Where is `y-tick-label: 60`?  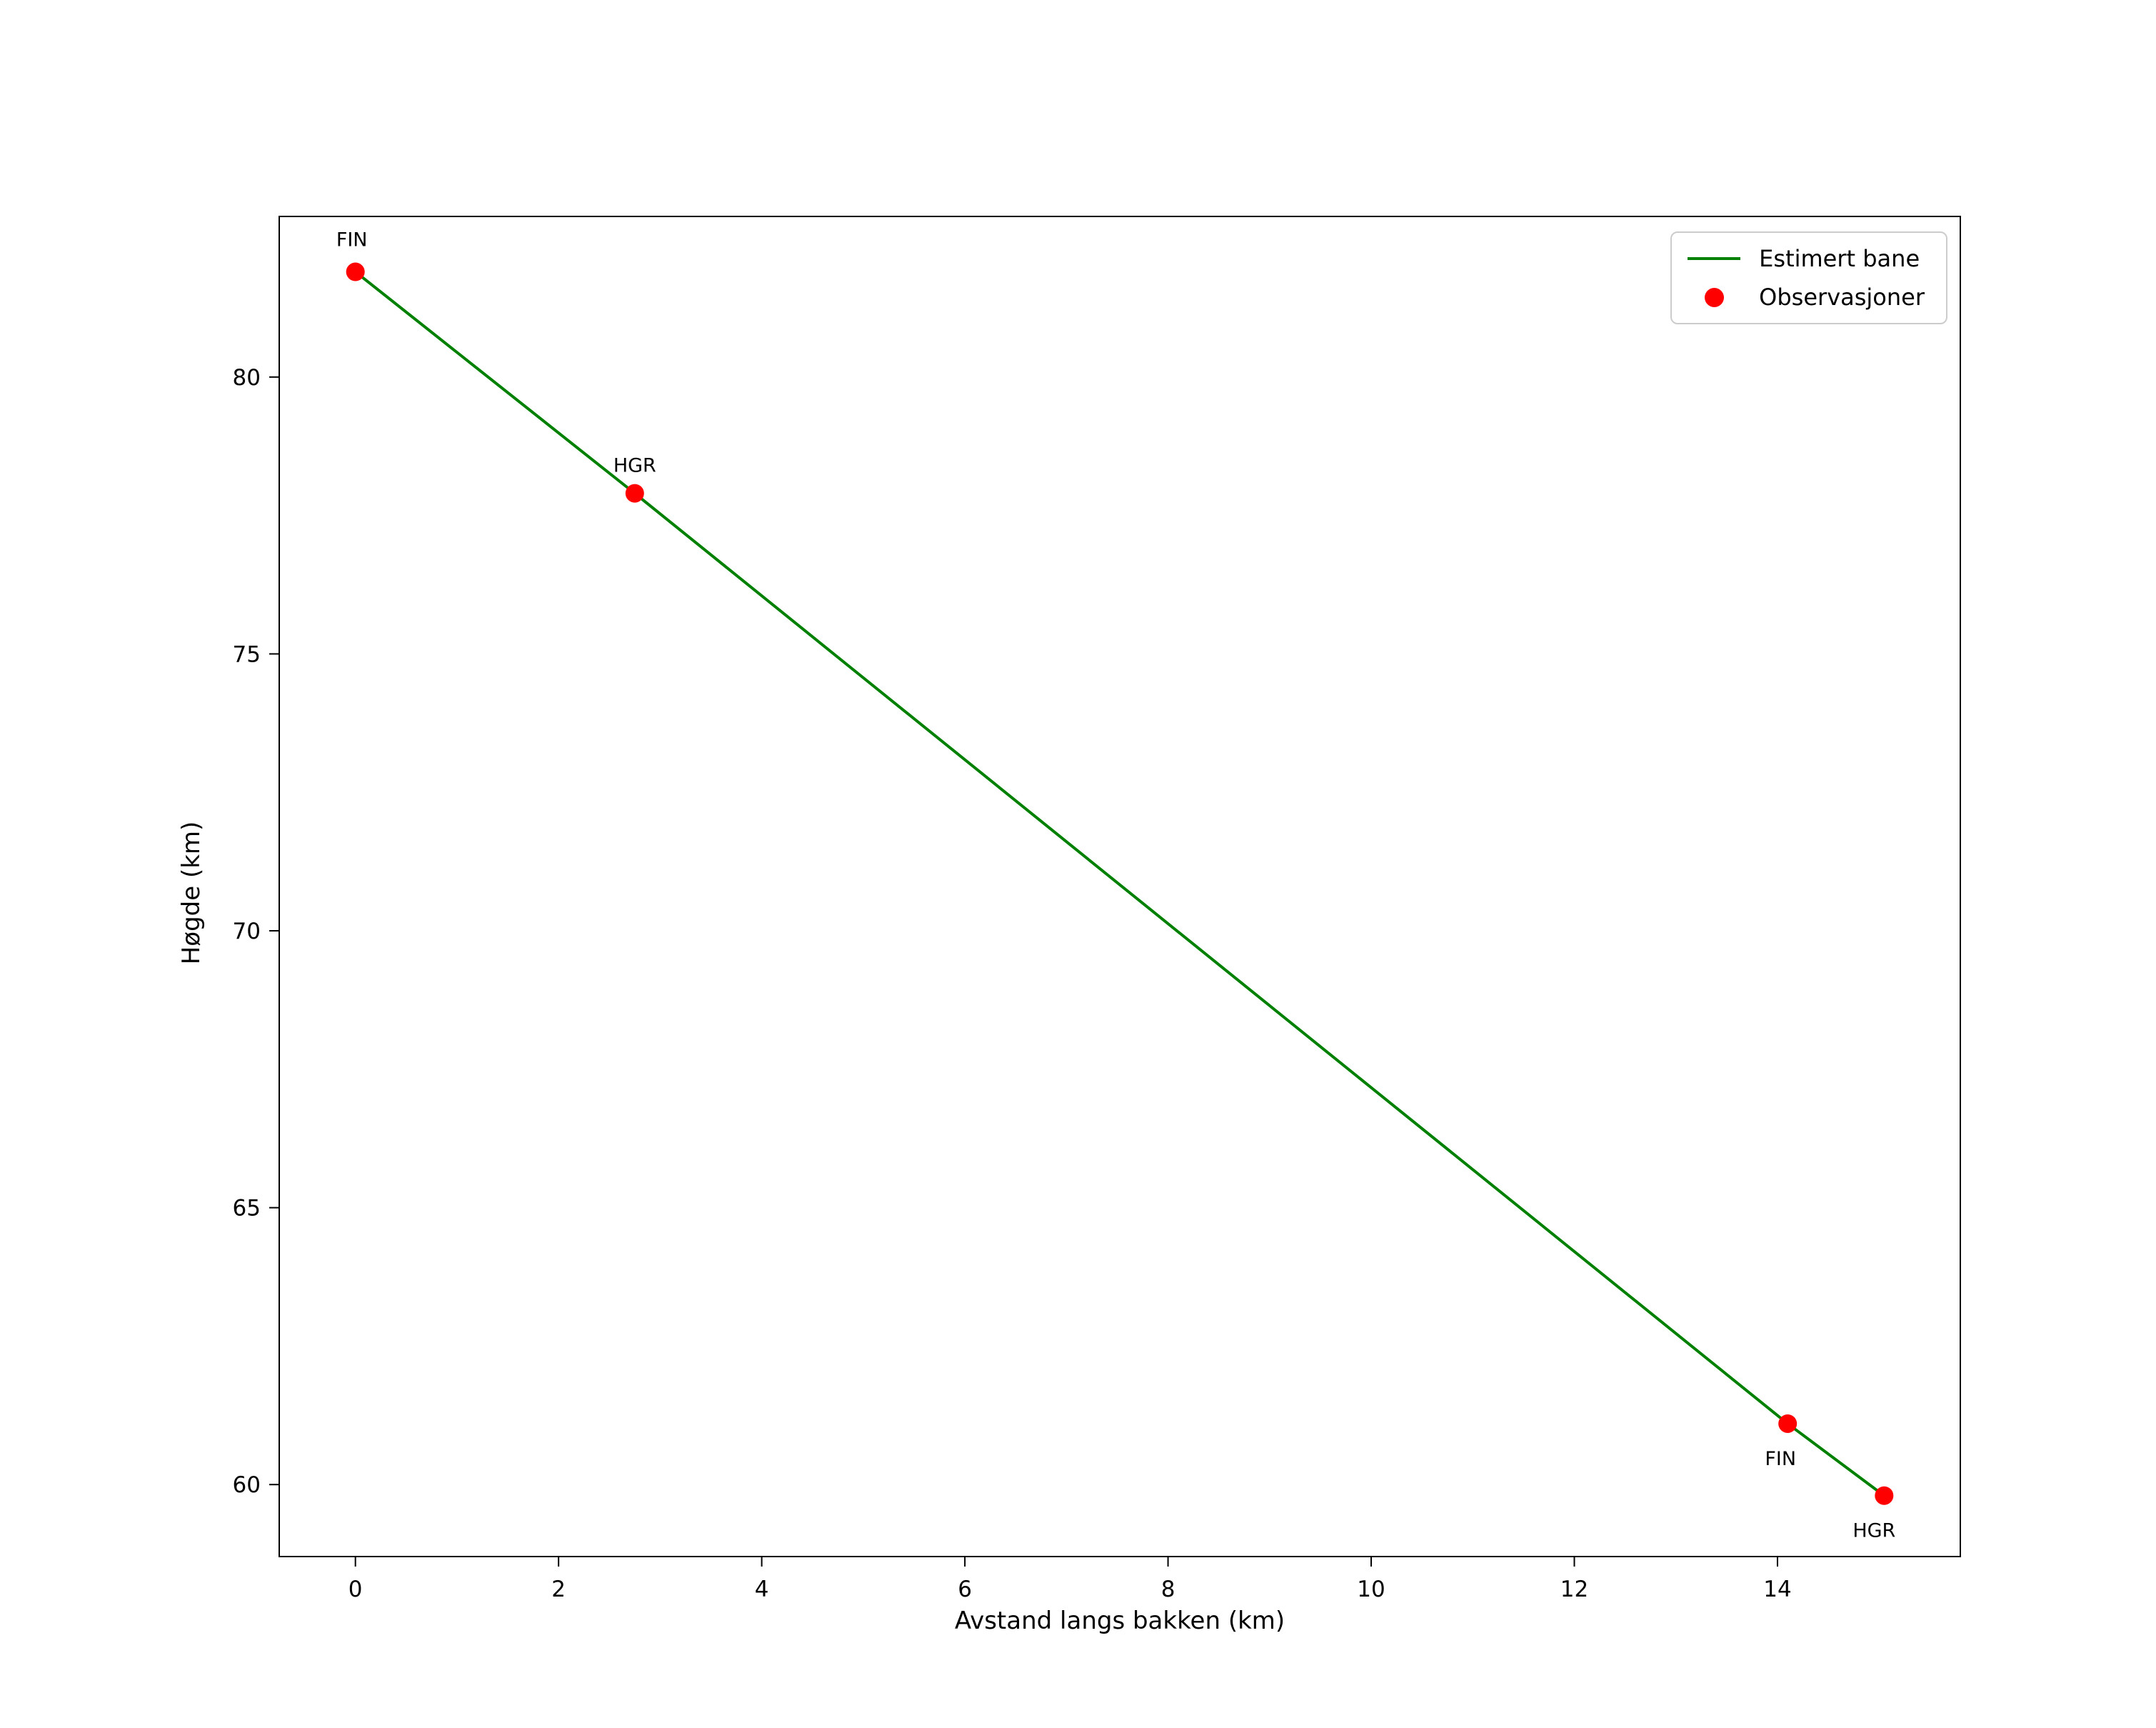
y-tick-label: 60 is located at coordinates (247, 1485).